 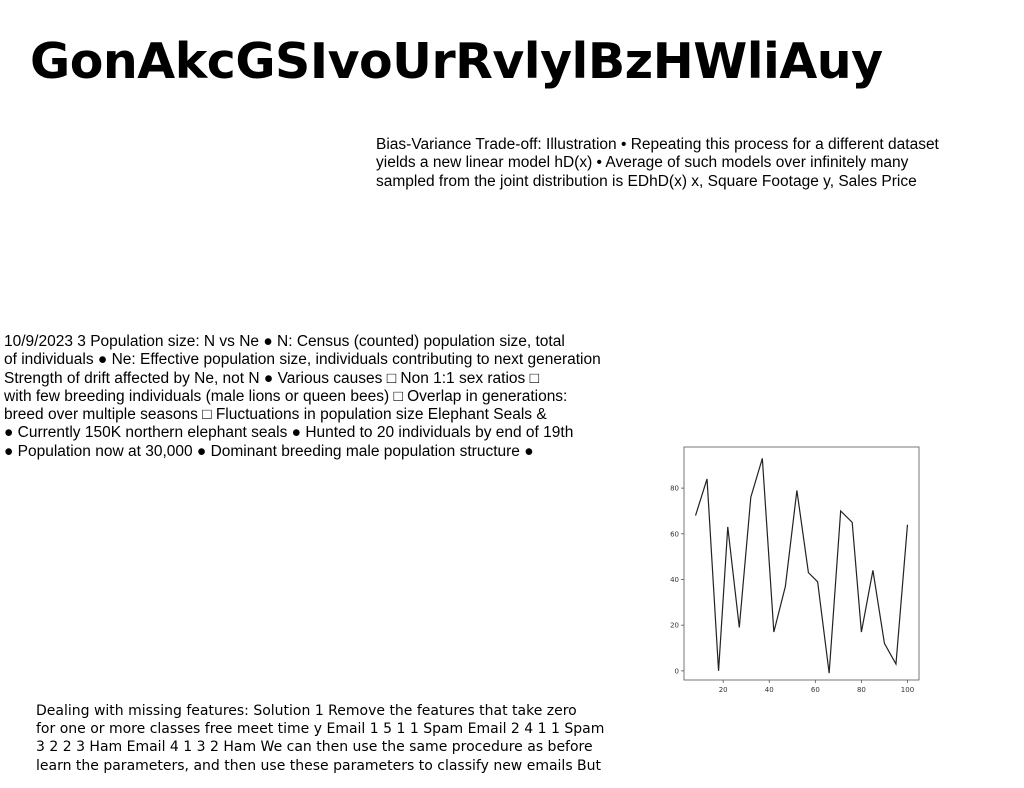 I want to click on y-tick-label: 80, so click(x=674, y=489).